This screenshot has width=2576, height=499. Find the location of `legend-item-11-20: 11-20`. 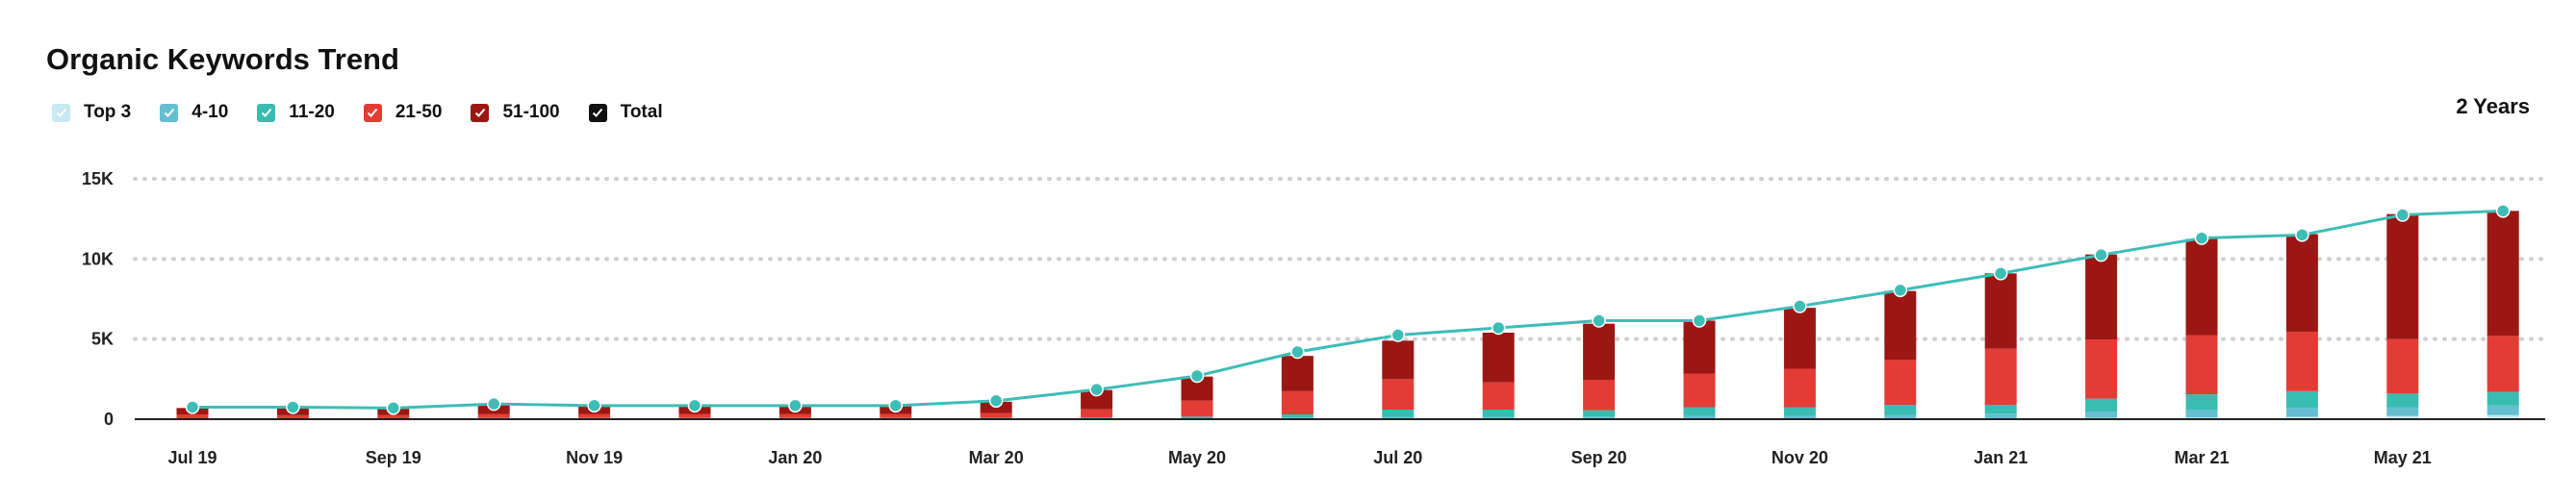

legend-item-11-20: 11-20 is located at coordinates (296, 112).